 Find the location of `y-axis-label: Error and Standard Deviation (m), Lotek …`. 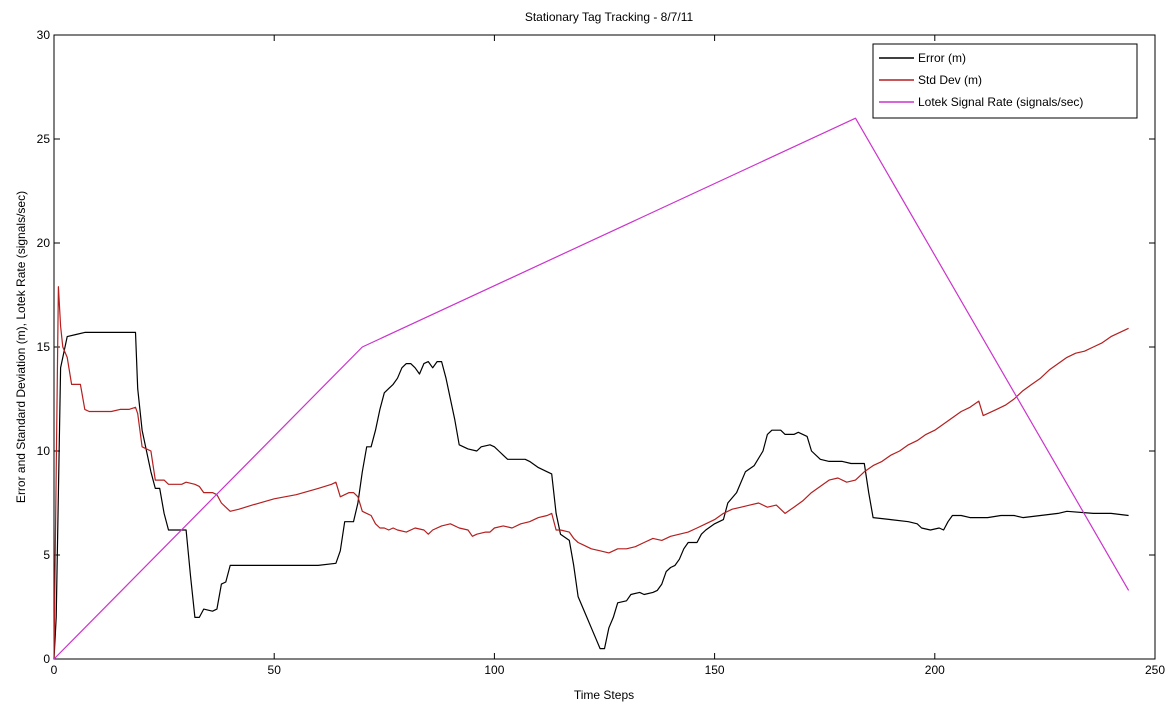

y-axis-label: Error and Standard Deviation (m), Lotek … is located at coordinates (21, 347).